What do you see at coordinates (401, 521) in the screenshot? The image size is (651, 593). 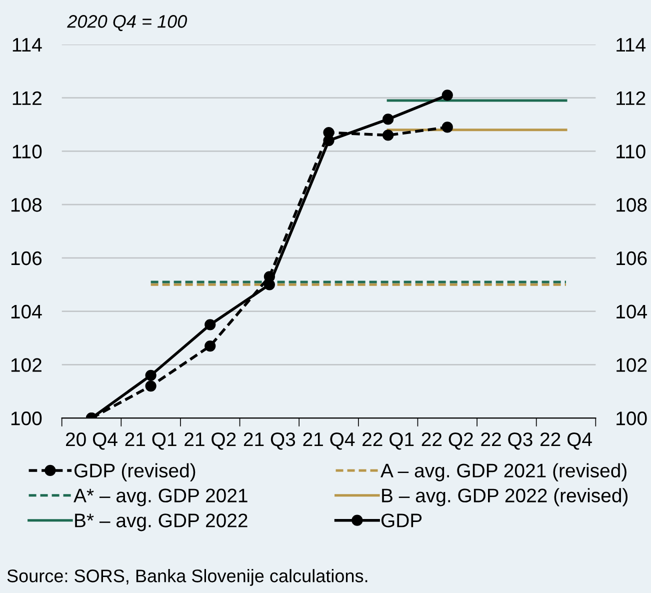 I see `legend-label: GDP` at bounding box center [401, 521].